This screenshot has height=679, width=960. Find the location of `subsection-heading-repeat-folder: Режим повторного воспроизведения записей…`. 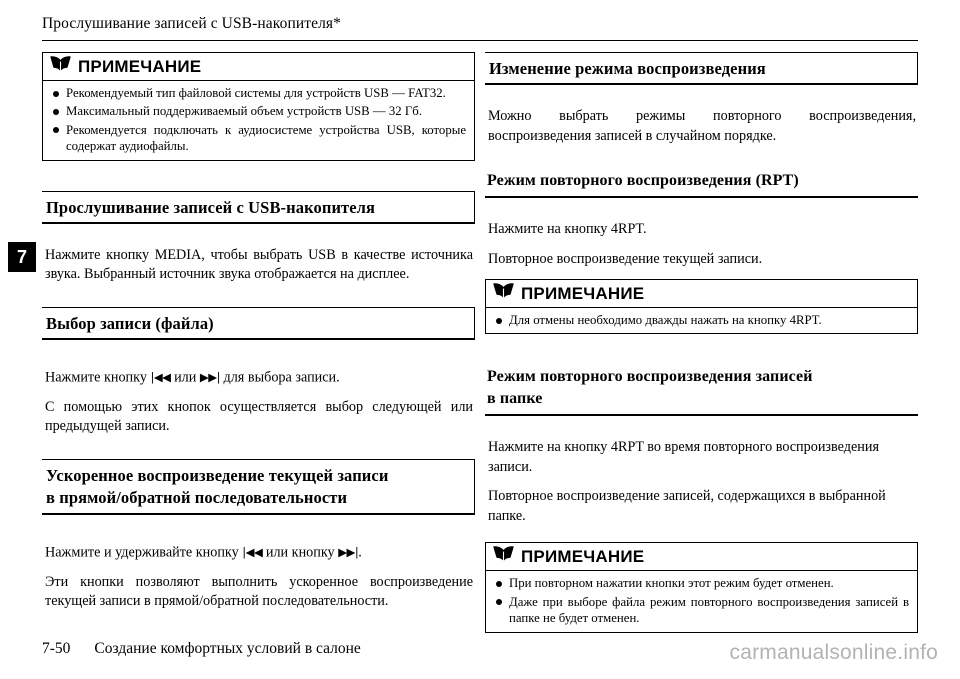

subsection-heading-repeat-folder: Режим повторного воспроизведения записей… is located at coordinates (701, 390).